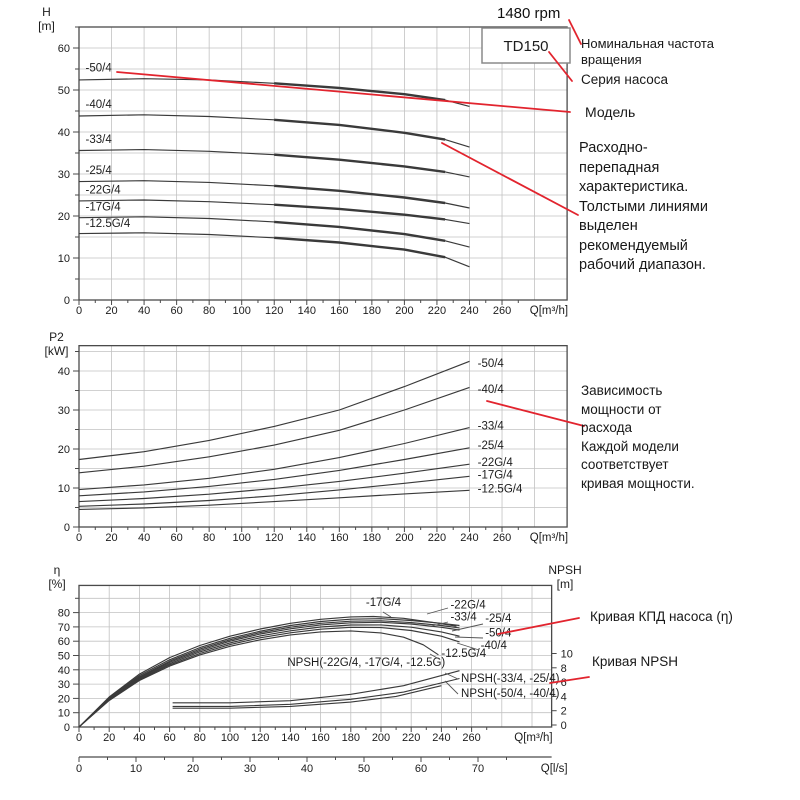  I want to click on tick-label: 240, so click(441, 738).